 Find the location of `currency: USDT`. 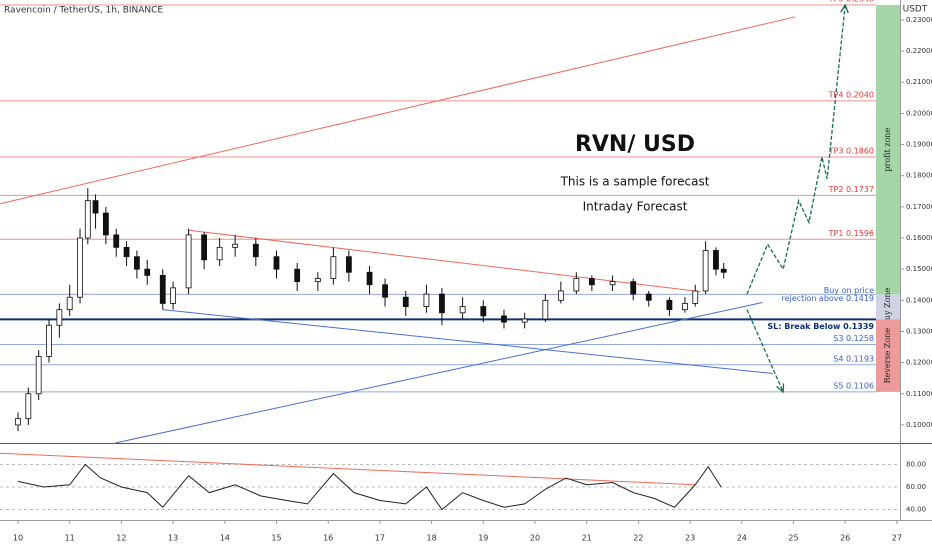

currency: USDT is located at coordinates (915, 10).